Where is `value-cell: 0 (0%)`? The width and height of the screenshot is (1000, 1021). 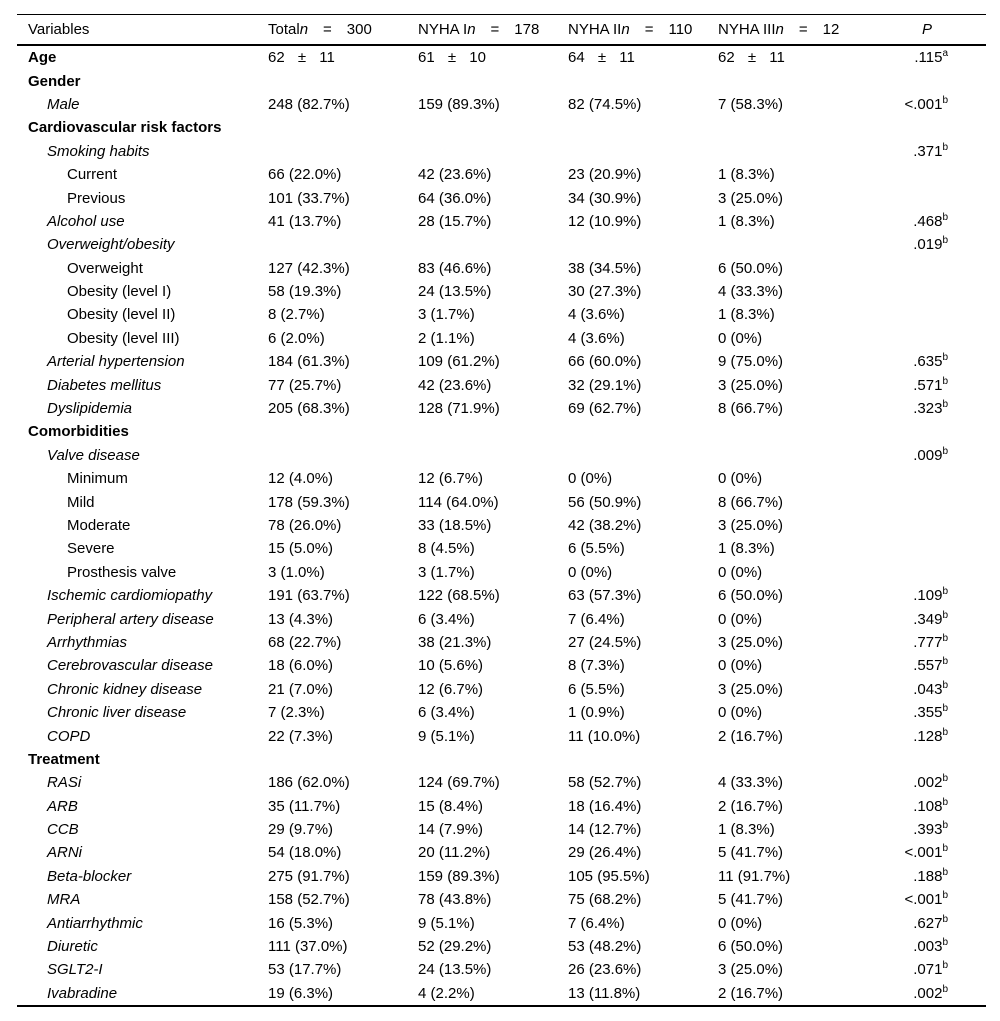 value-cell: 0 (0%) is located at coordinates (590, 572).